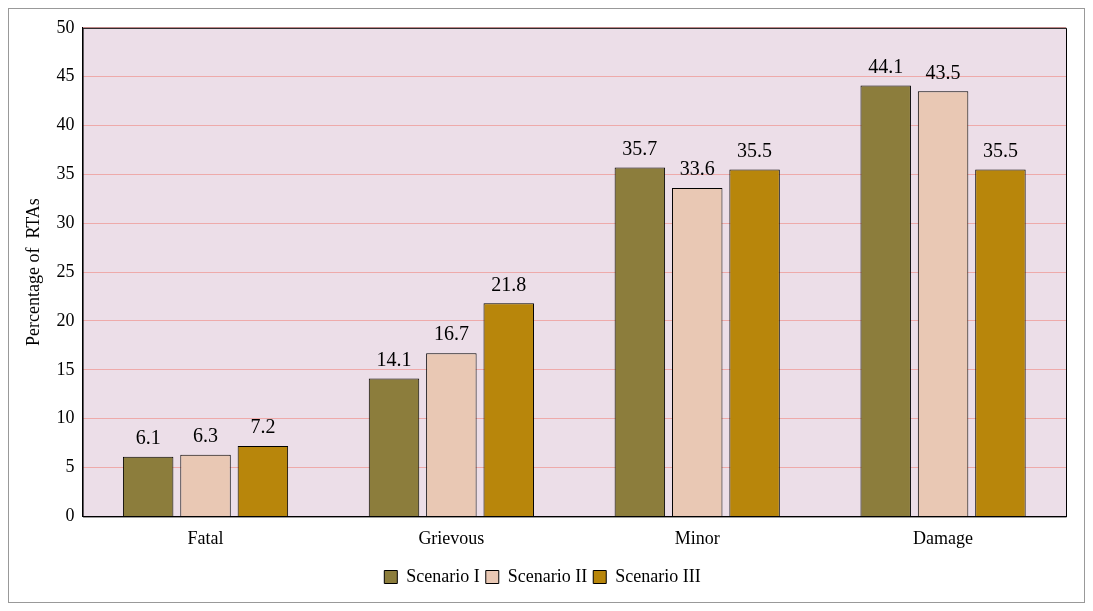 This screenshot has height=611, width=1093. What do you see at coordinates (697, 537) in the screenshot?
I see `x-tick-label: Minor` at bounding box center [697, 537].